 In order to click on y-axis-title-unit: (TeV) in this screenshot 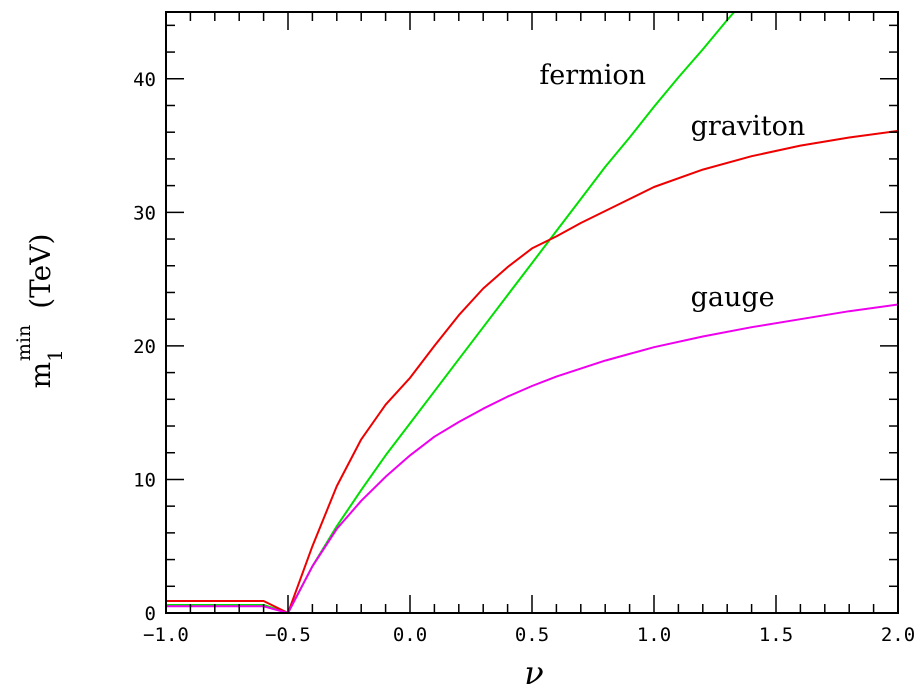, I will do `click(40, 271)`.